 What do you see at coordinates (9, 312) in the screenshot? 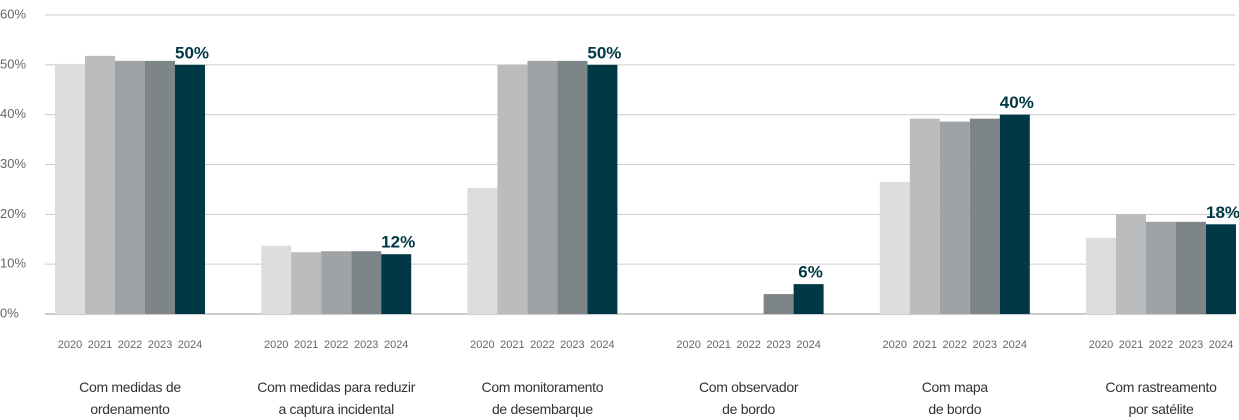
I see `y-tick-label: 0%` at bounding box center [9, 312].